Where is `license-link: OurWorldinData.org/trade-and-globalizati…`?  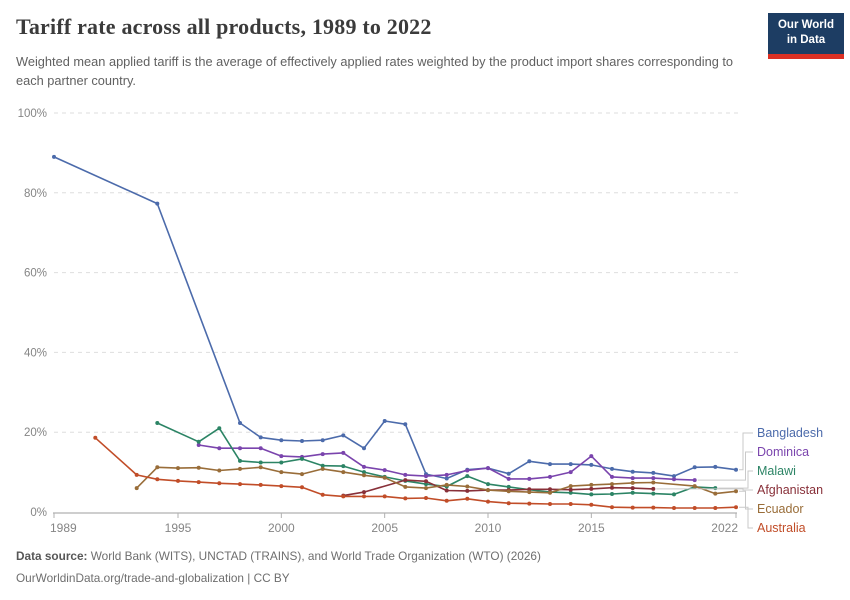
license-link: OurWorldinData.org/trade-and-globalizati… is located at coordinates (153, 577).